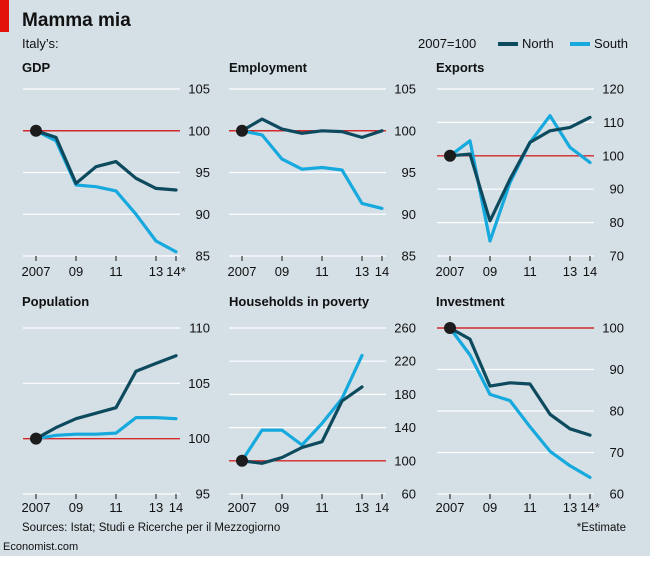 The height and width of the screenshot is (561, 650). Describe the element at coordinates (203, 494) in the screenshot. I see `y-tick-label-population-95: 95` at that location.